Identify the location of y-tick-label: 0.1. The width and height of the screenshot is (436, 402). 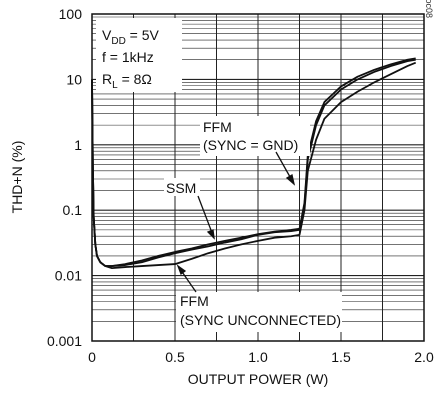
(73, 210).